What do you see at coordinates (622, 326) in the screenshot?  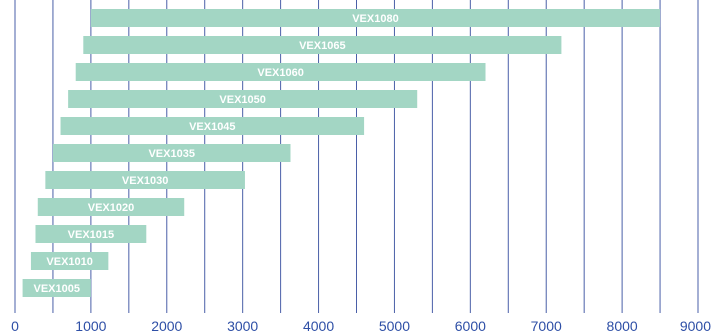 I see `x-tick-label: 8000` at bounding box center [622, 326].